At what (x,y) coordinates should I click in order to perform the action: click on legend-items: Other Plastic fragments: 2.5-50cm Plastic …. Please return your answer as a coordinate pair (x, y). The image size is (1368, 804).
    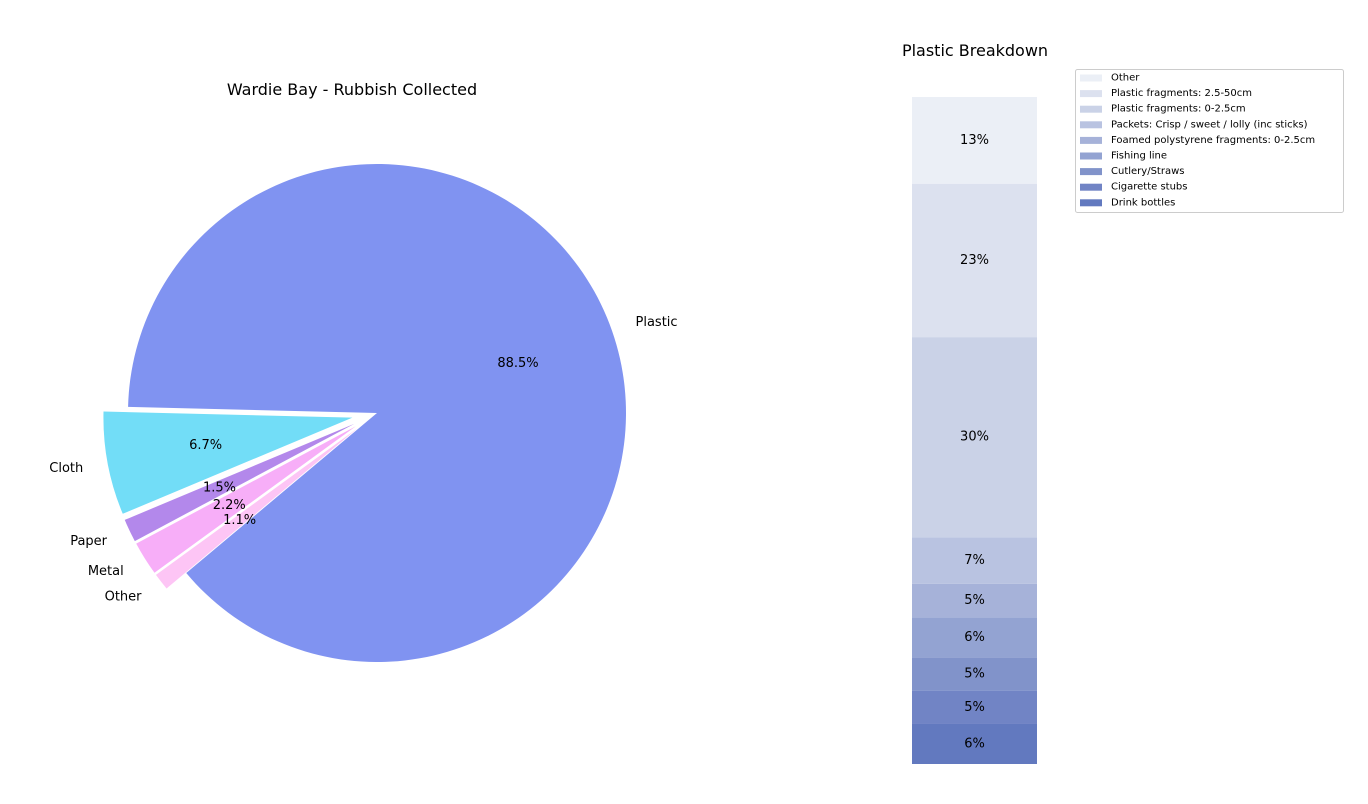
    Looking at the image, I should click on (1197, 140).